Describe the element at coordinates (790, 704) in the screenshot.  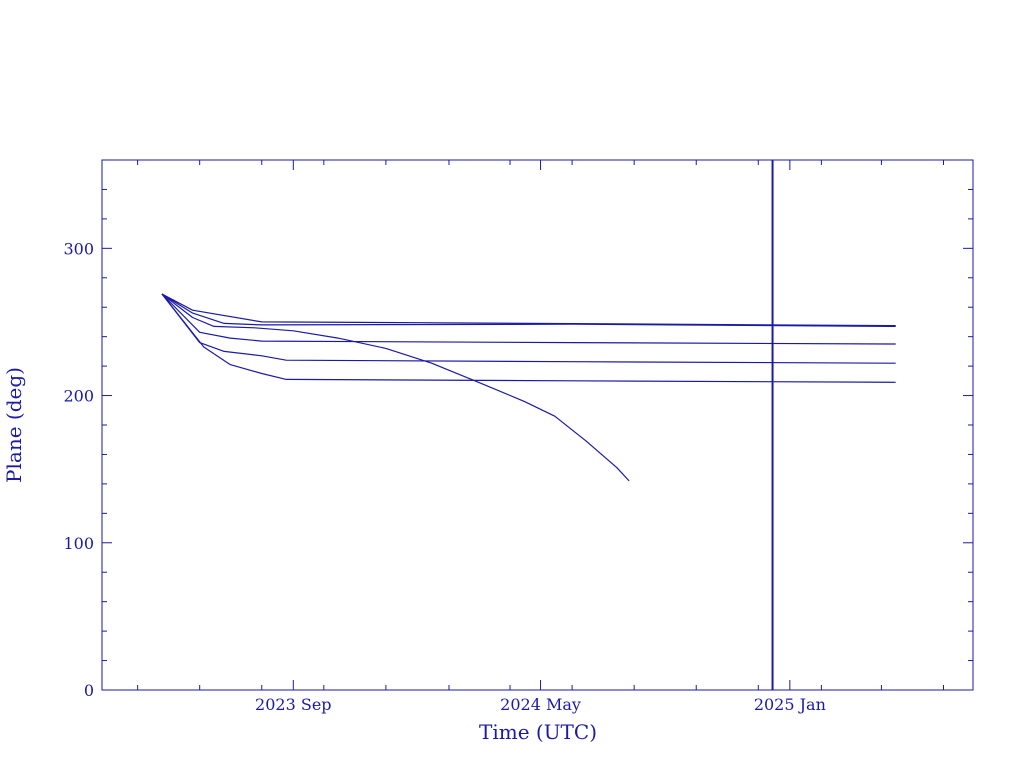
I see `x-tick-label: 2025 Jan` at that location.